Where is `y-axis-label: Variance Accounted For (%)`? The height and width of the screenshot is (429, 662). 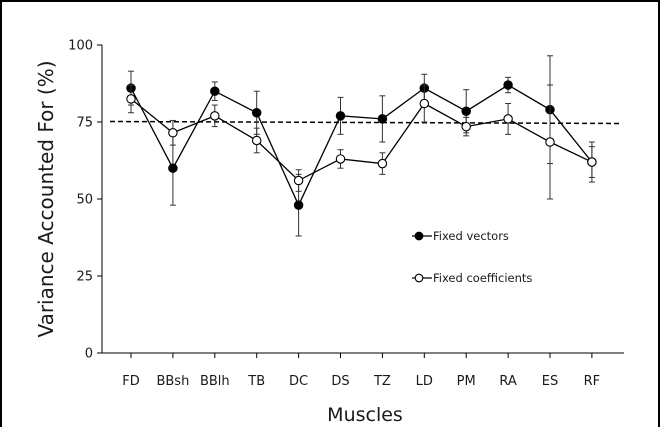
y-axis-label: Variance Accounted For (%) is located at coordinates (46, 198).